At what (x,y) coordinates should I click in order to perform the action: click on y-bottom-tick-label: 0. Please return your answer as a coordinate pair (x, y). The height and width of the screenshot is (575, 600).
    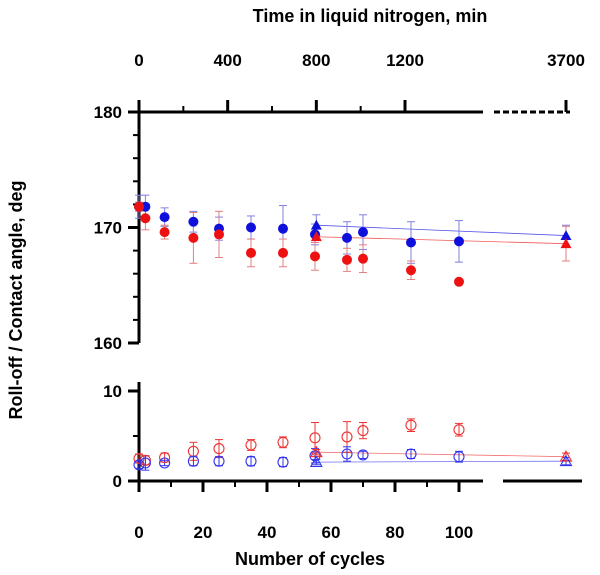
    Looking at the image, I should click on (117, 481).